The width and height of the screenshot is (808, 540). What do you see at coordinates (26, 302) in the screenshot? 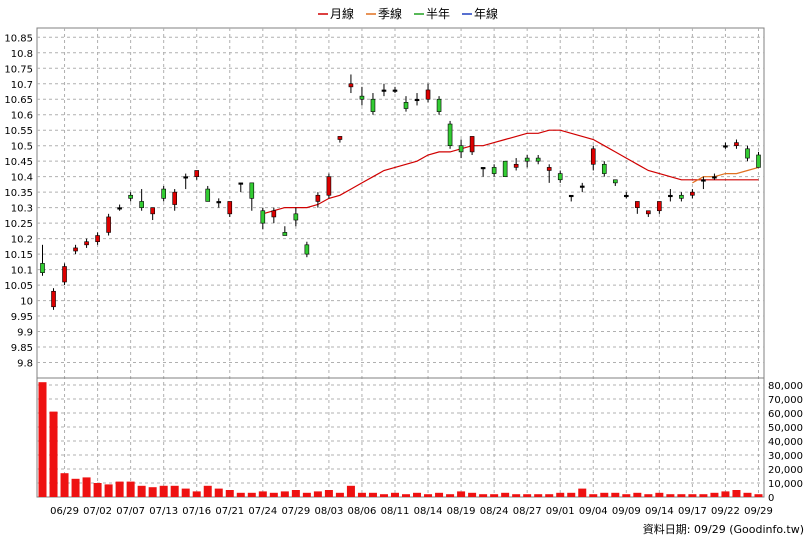
I see `price-tick-label: 10` at bounding box center [26, 302].